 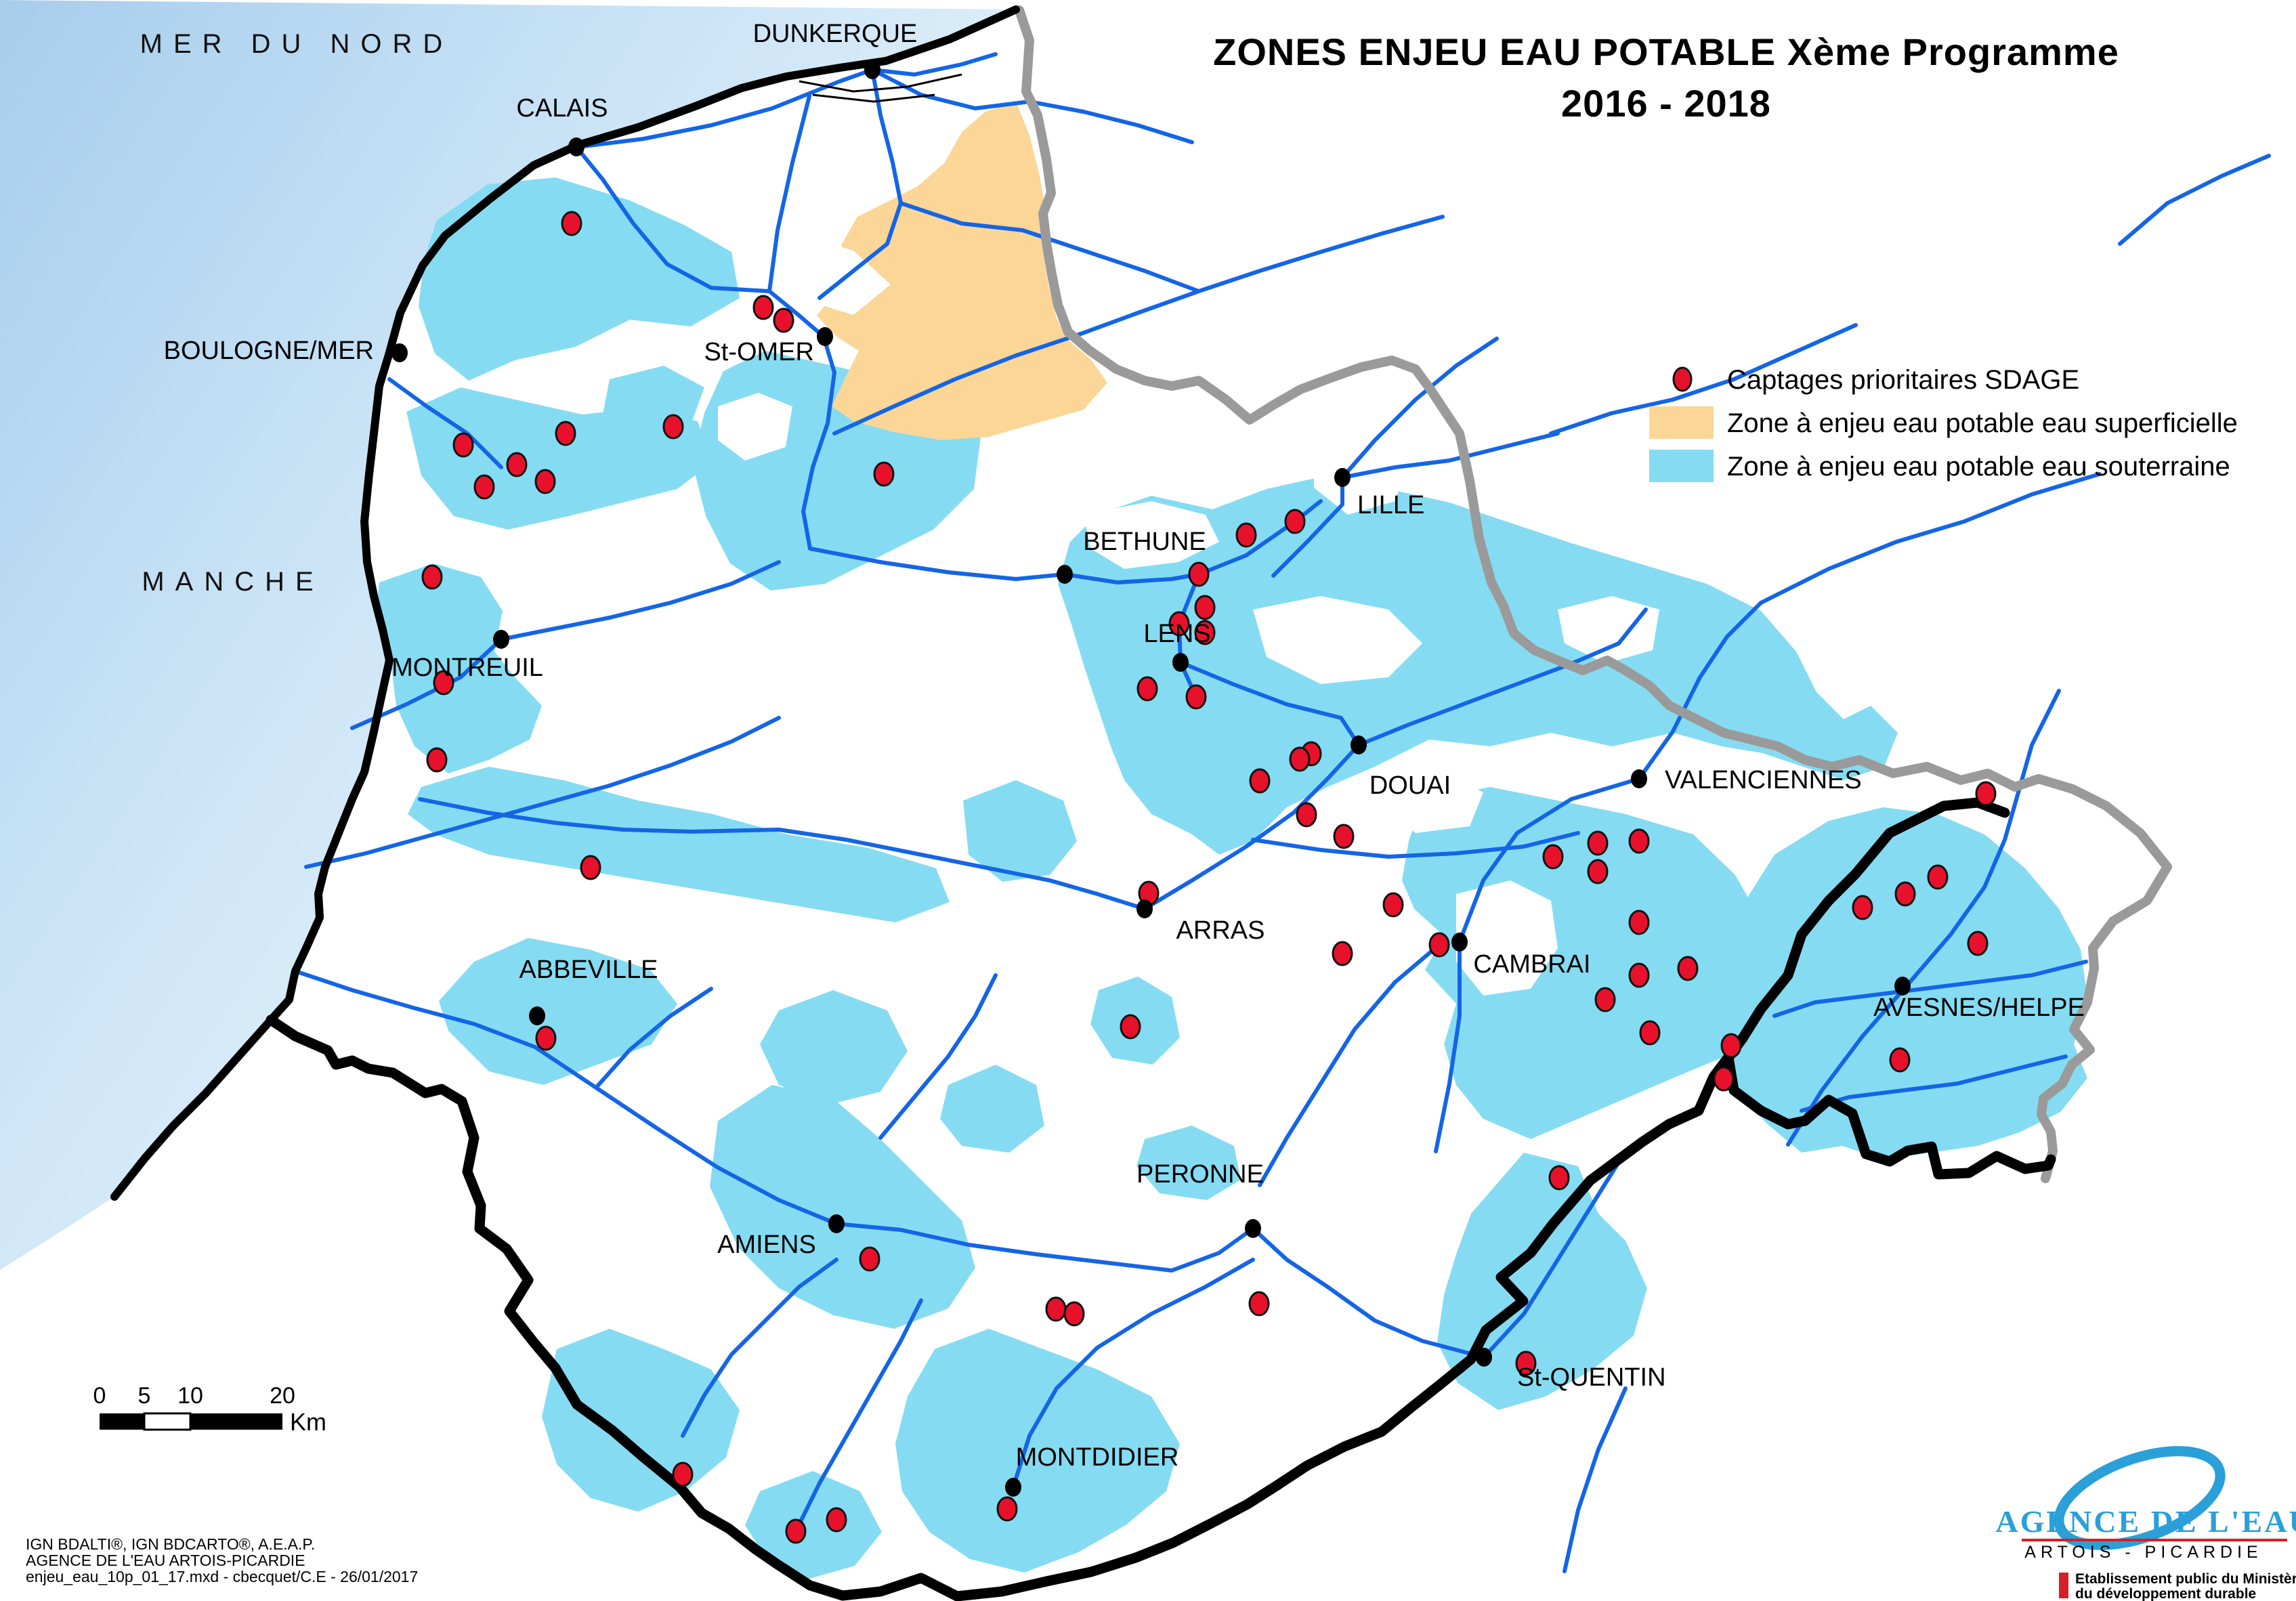 What do you see at coordinates (1097, 1458) in the screenshot?
I see `city-label-montdidier: MONTDIDIER` at bounding box center [1097, 1458].